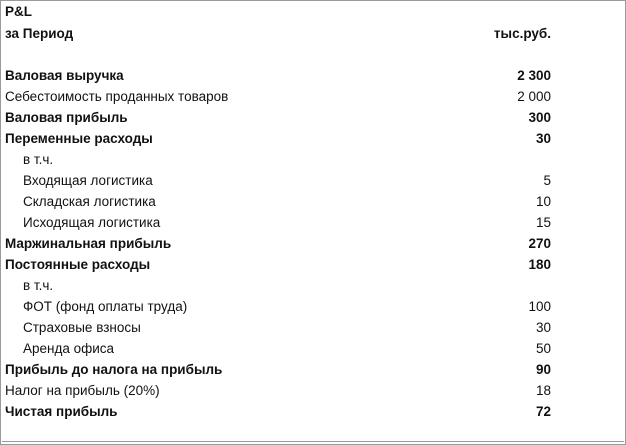  I want to click on pl-row: Страховые взносы 30, so click(313, 327).